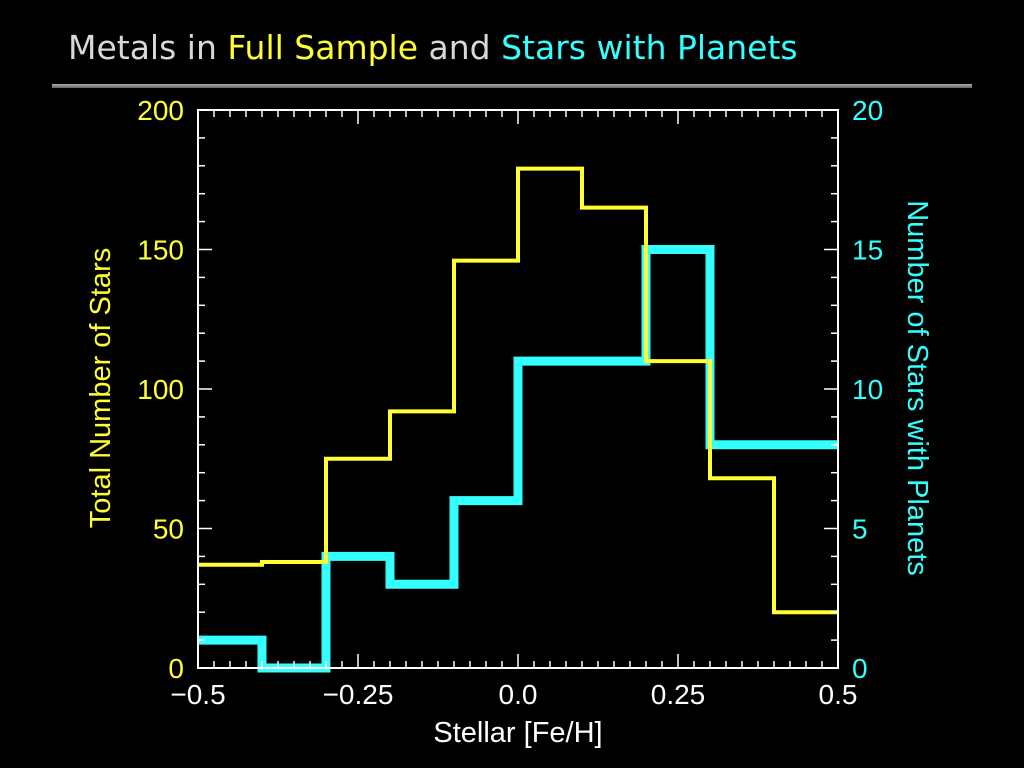 This screenshot has width=1024, height=768. Describe the element at coordinates (160, 389) in the screenshot. I see `left-y-tick-label: 100` at that location.